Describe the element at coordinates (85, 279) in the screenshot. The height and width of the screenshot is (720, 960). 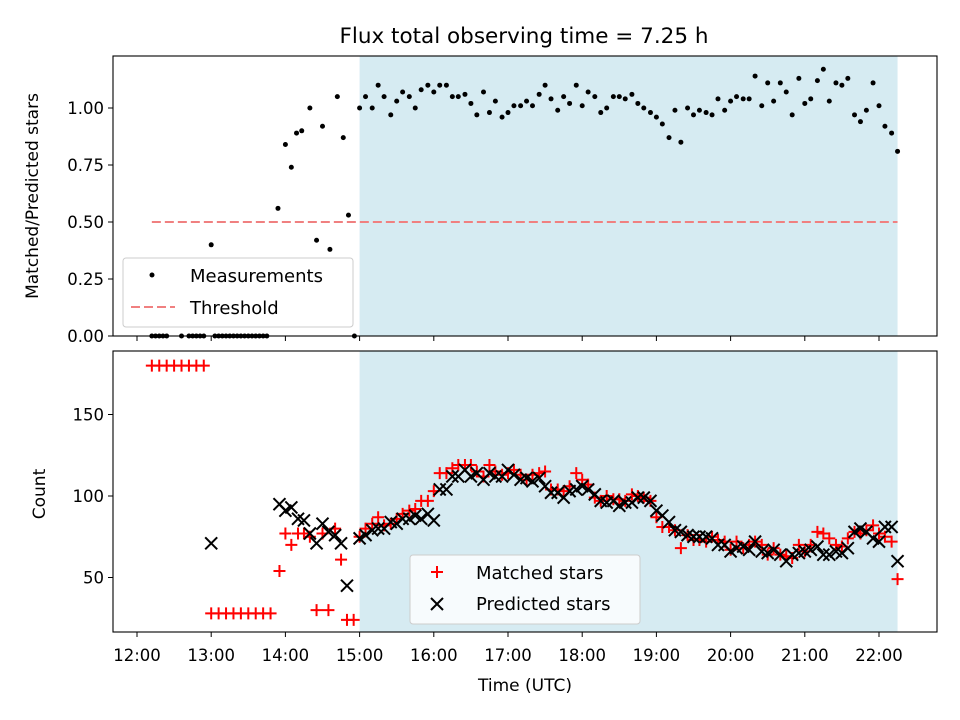
I see `top-y-tick-label: 0.25` at that location.